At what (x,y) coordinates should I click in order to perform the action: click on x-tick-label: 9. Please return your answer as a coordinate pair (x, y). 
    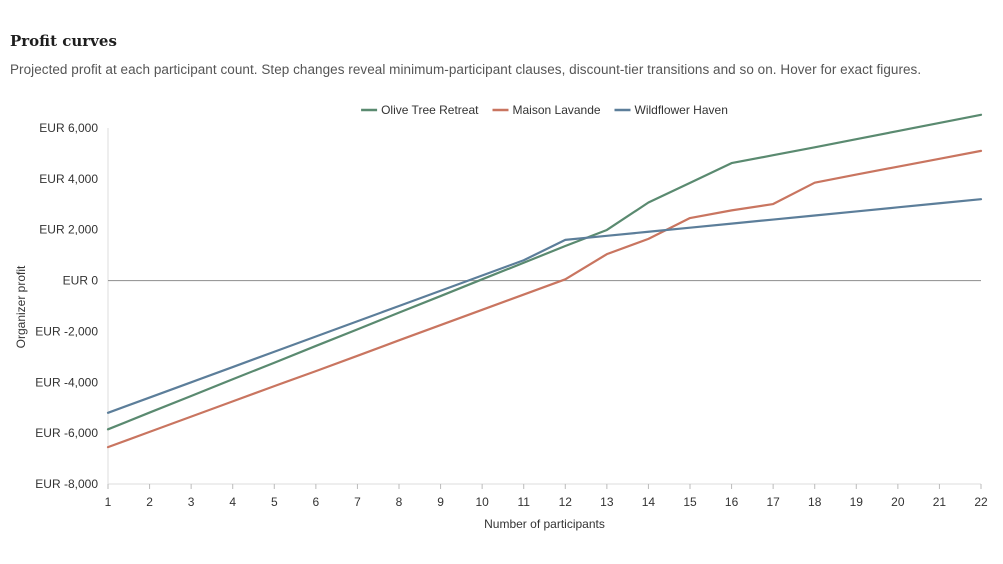
    Looking at the image, I should click on (440, 502).